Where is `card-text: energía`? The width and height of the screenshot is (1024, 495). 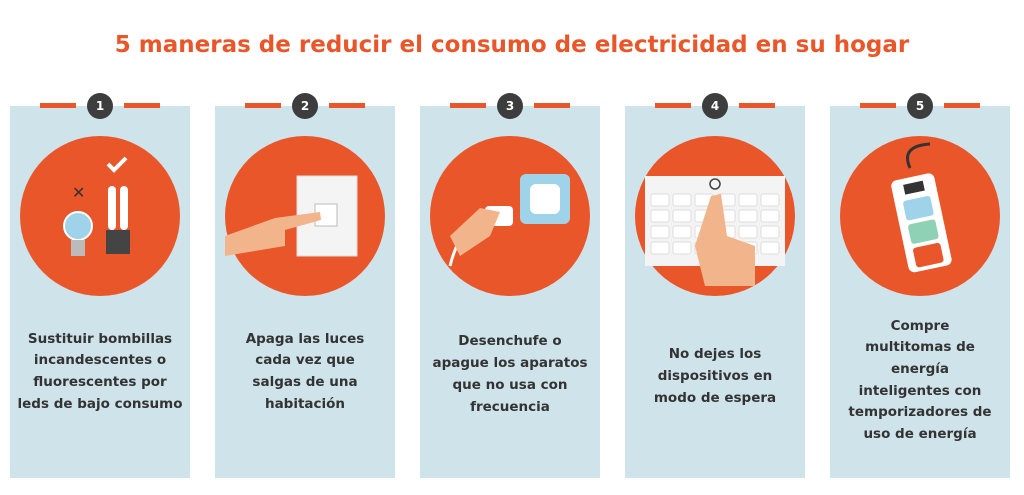 card-text: energía is located at coordinates (920, 369).